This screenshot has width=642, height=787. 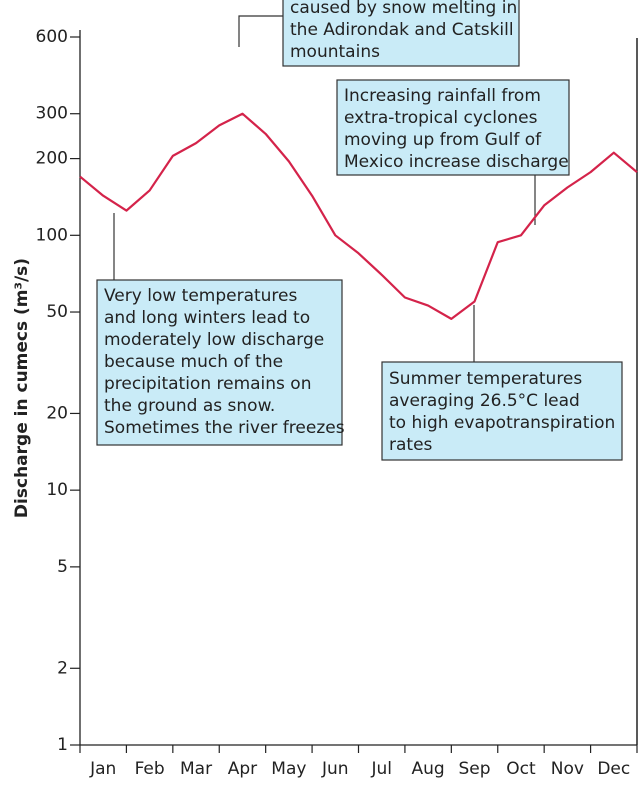 What do you see at coordinates (260, 31) in the screenshot?
I see `leader` at bounding box center [260, 31].